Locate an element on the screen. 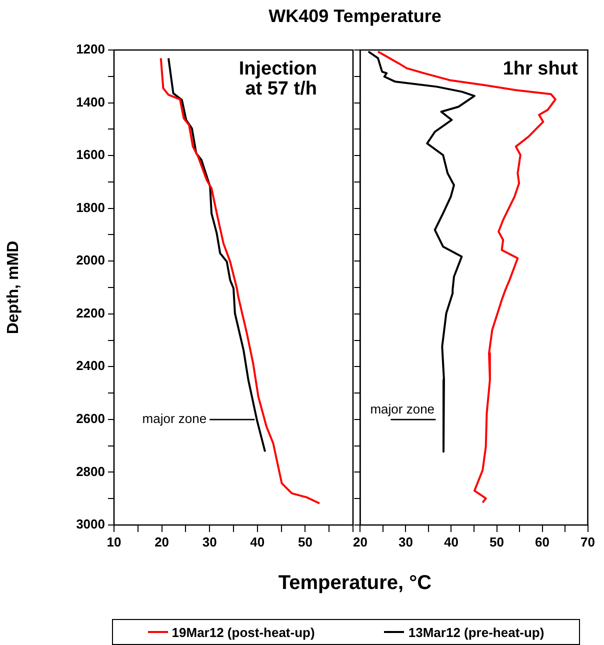  annotation: Injection at 57 t/h is located at coordinates (277, 79).